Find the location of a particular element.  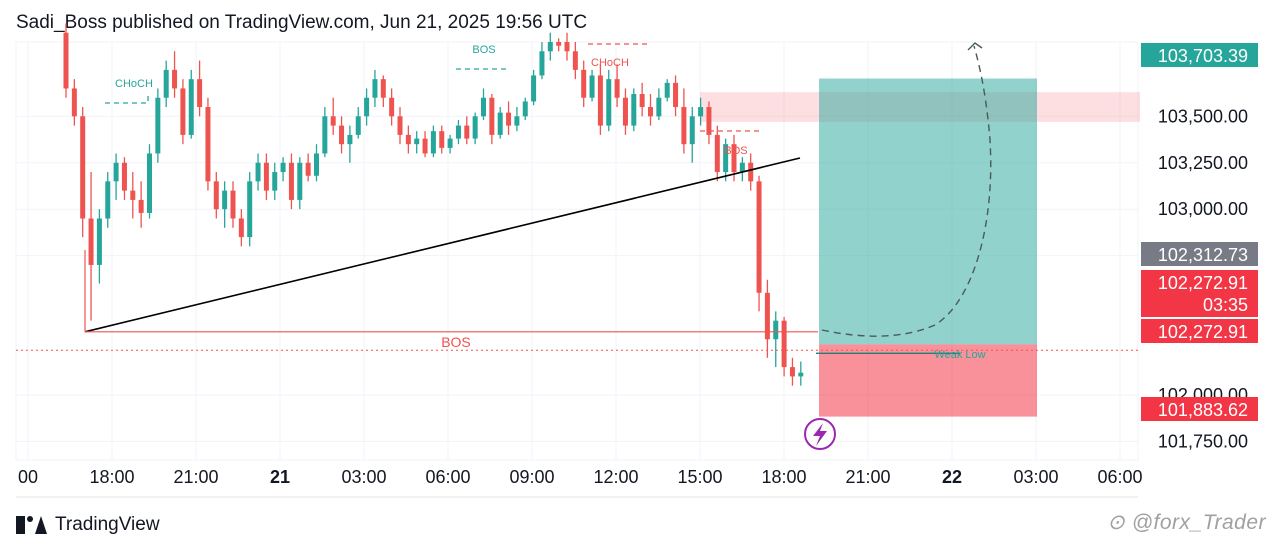

x-tick-label: 12:00 is located at coordinates (615, 477).